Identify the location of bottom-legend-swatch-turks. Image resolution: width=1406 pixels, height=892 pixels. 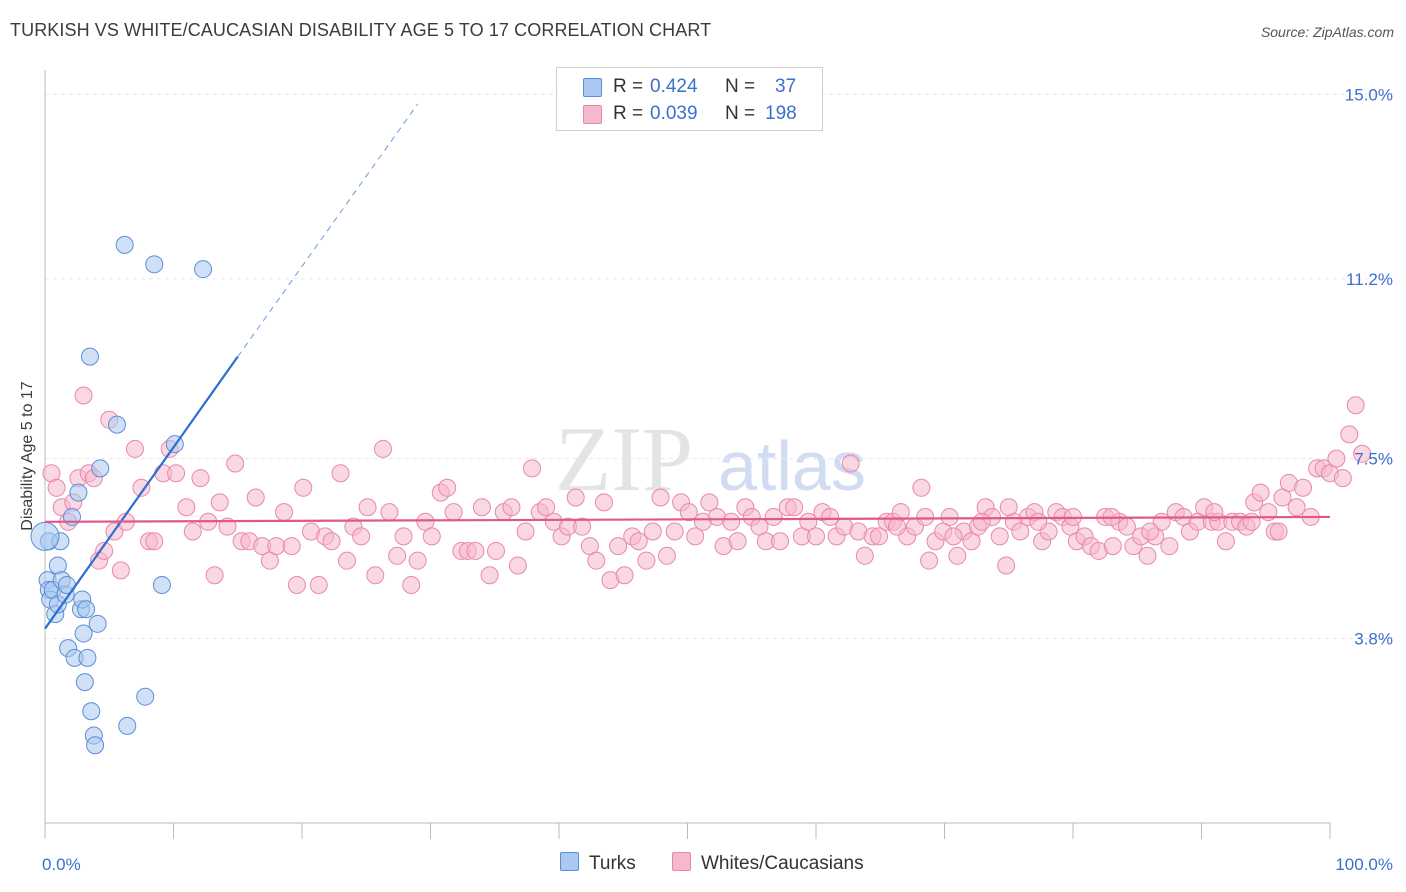
(569, 861).